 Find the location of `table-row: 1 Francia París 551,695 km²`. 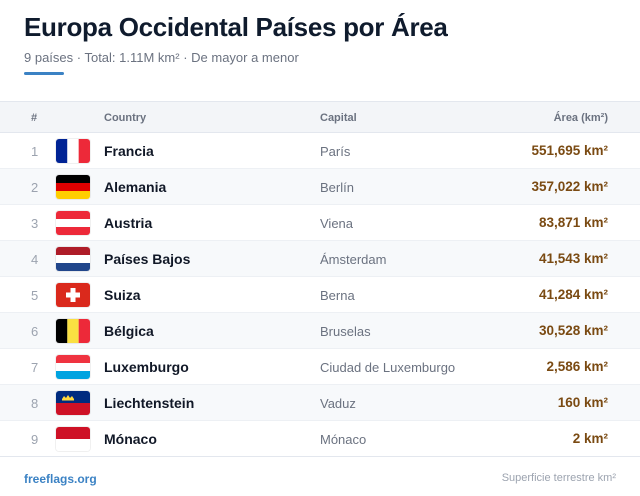

table-row: 1 Francia París 551,695 km² is located at coordinates (320, 151).